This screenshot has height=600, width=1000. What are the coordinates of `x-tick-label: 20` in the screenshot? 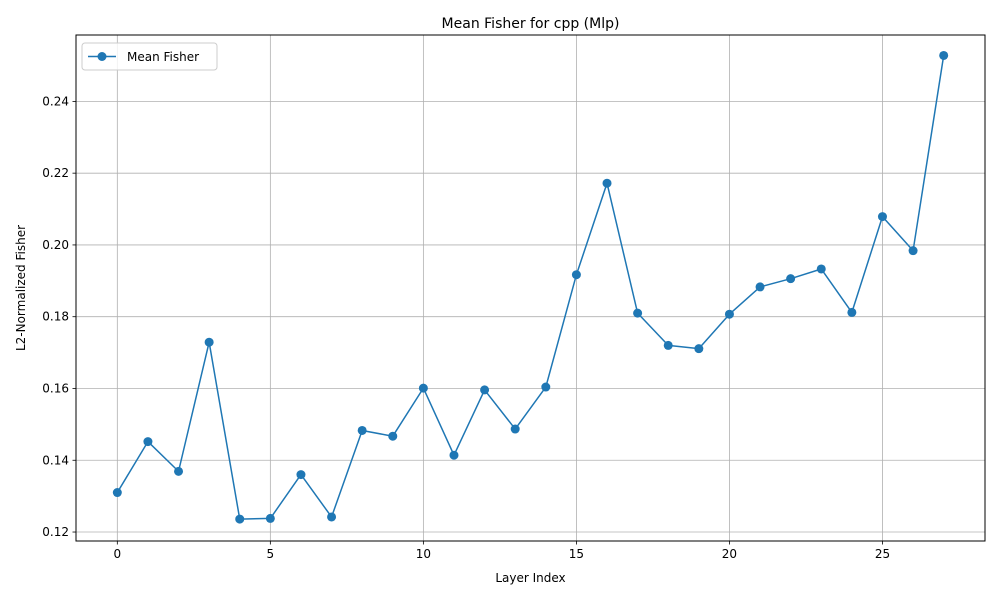 It's located at (729, 554).